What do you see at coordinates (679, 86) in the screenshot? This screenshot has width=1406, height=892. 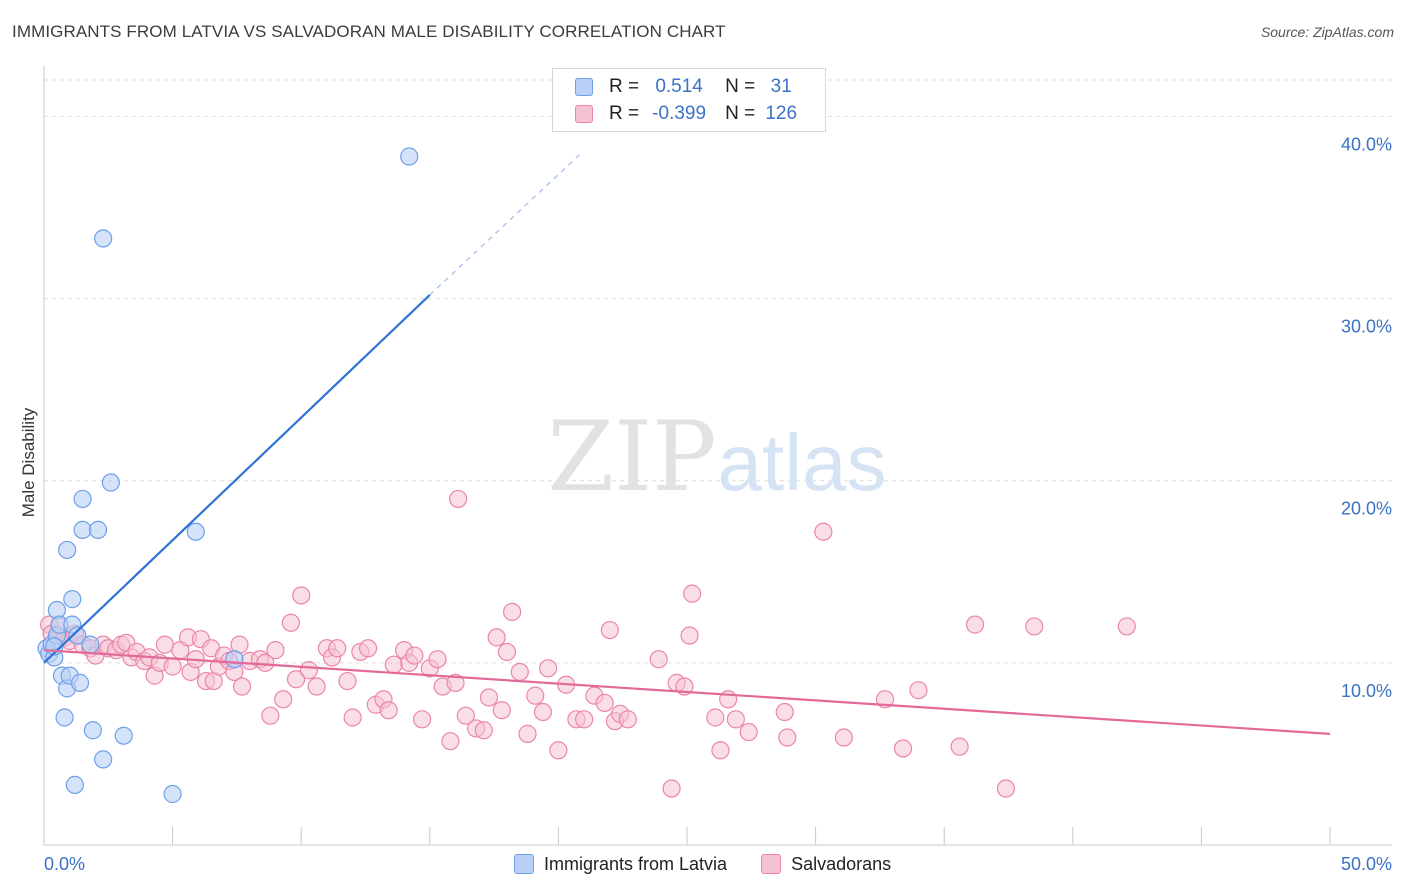 I see `r-value: 0.514` at bounding box center [679, 86].